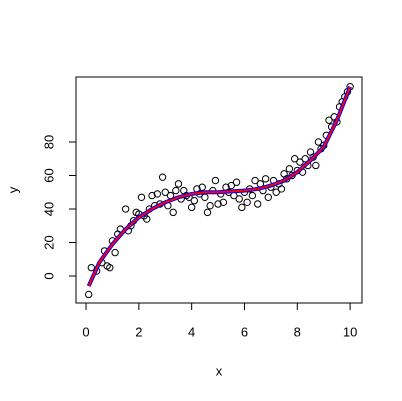  Describe the element at coordinates (350, 331) in the screenshot. I see `x-tick-label: 10` at that location.